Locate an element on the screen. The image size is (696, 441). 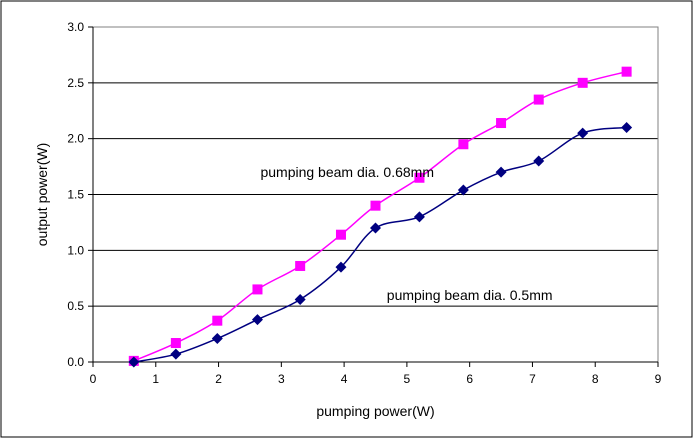
x-tick-label: 1 is located at coordinates (155, 379).